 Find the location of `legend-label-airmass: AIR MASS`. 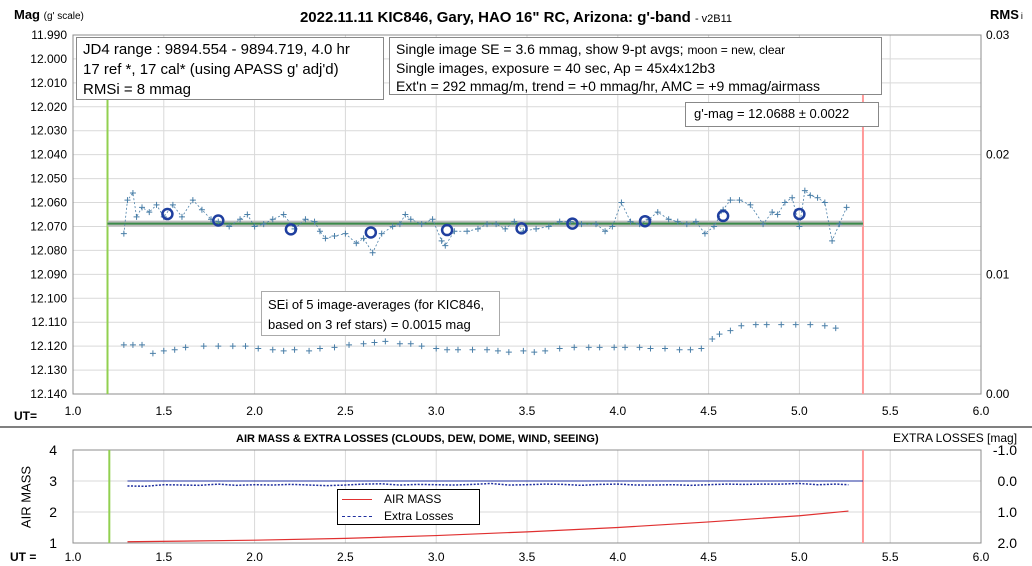

legend-label-airmass: AIR MASS is located at coordinates (413, 499).